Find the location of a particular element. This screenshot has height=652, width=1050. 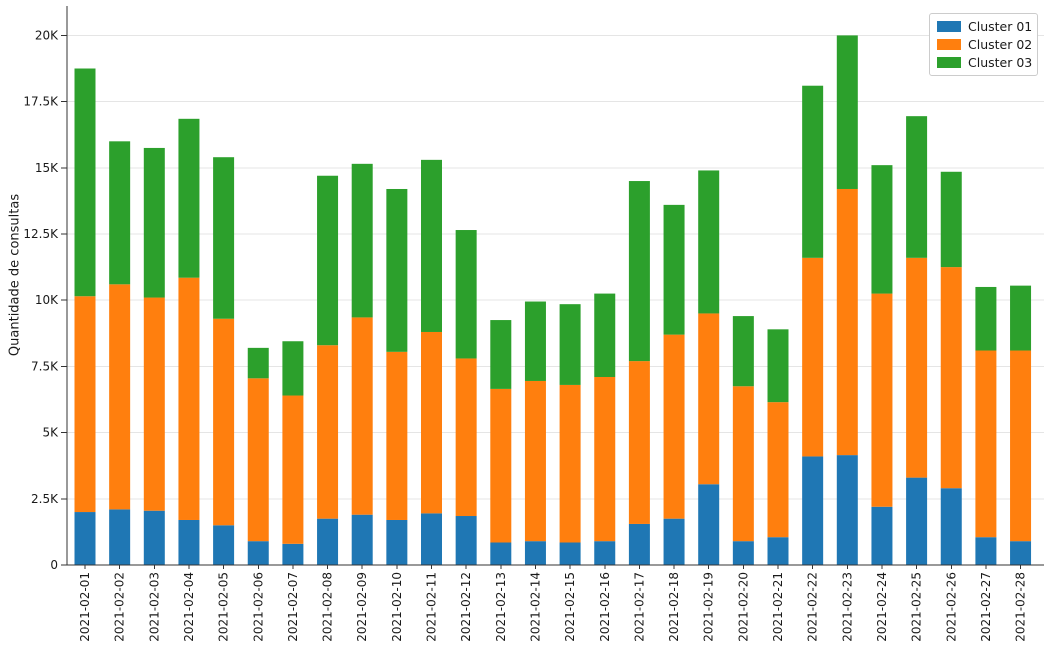

x-tick-label-2021-02-03: 2021-02-03 is located at coordinates (154, 607).